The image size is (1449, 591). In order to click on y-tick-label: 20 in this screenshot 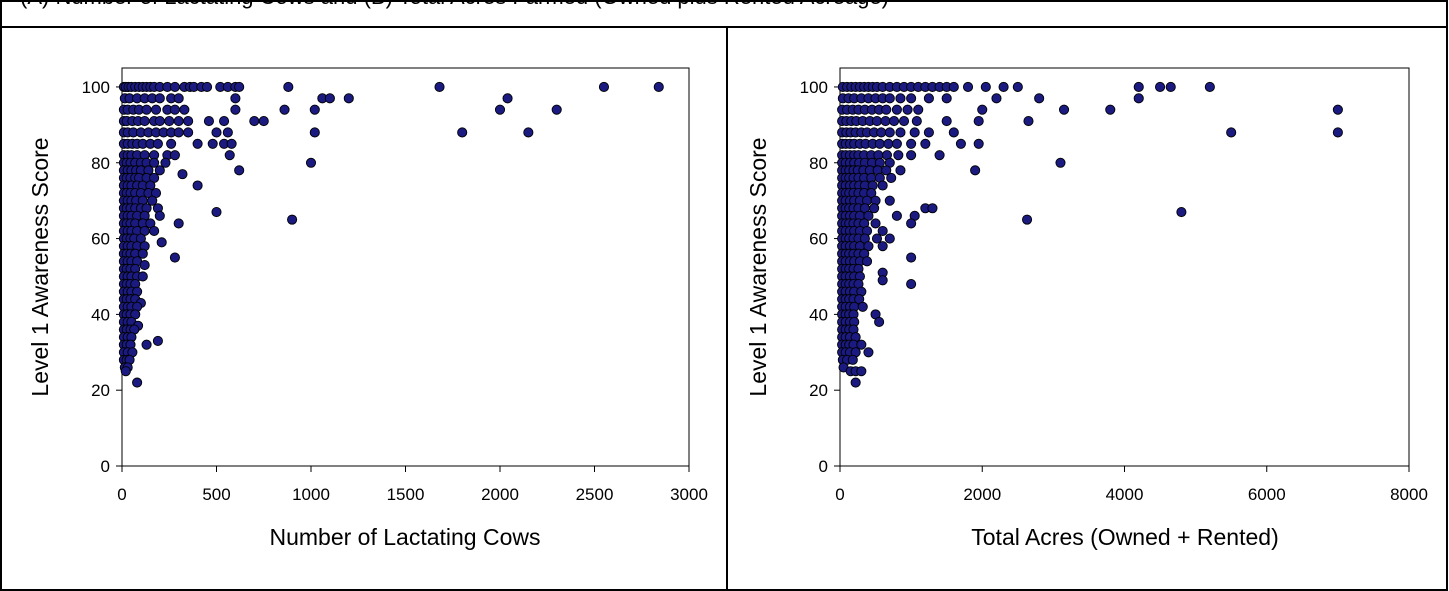, I will do `click(100, 390)`.